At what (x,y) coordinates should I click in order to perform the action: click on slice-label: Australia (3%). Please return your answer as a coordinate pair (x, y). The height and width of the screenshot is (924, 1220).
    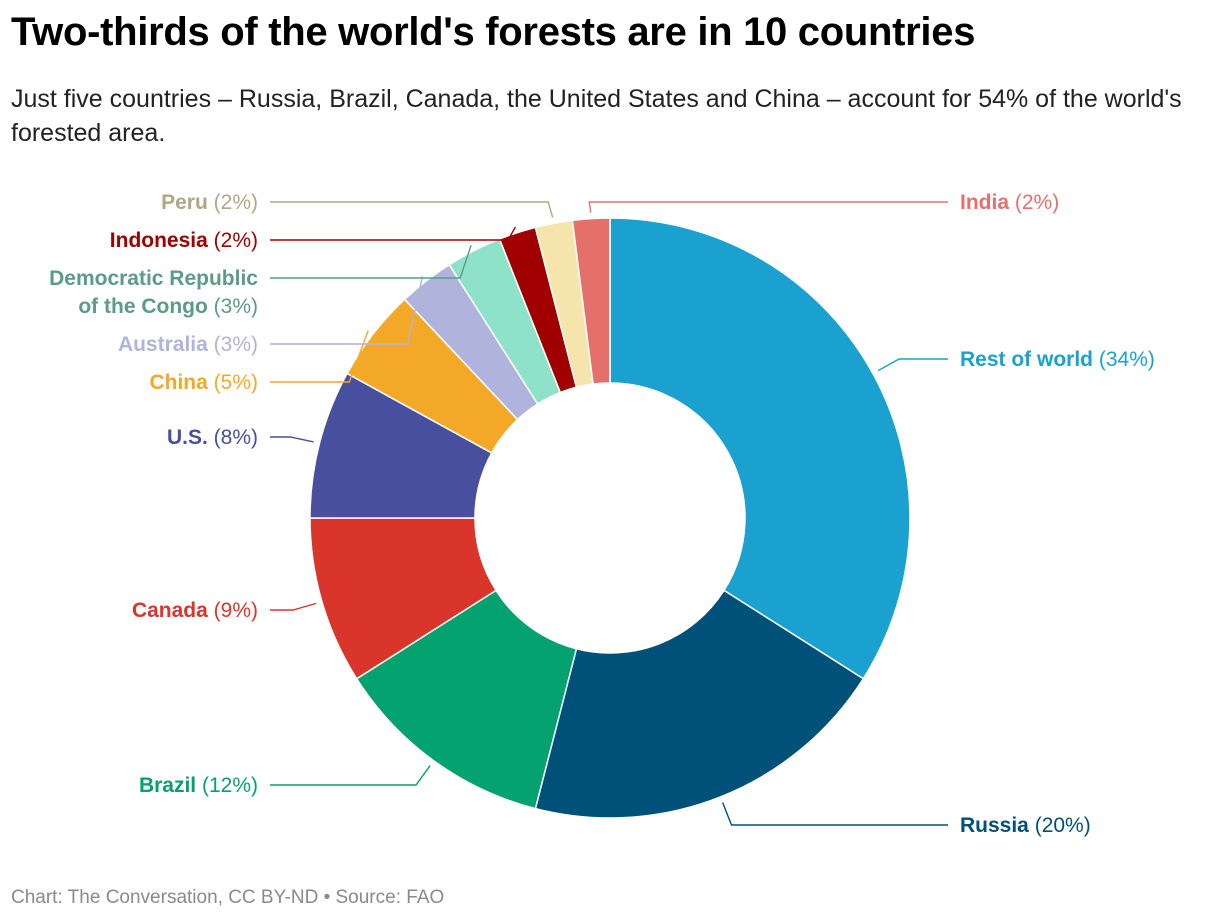
    Looking at the image, I should click on (188, 344).